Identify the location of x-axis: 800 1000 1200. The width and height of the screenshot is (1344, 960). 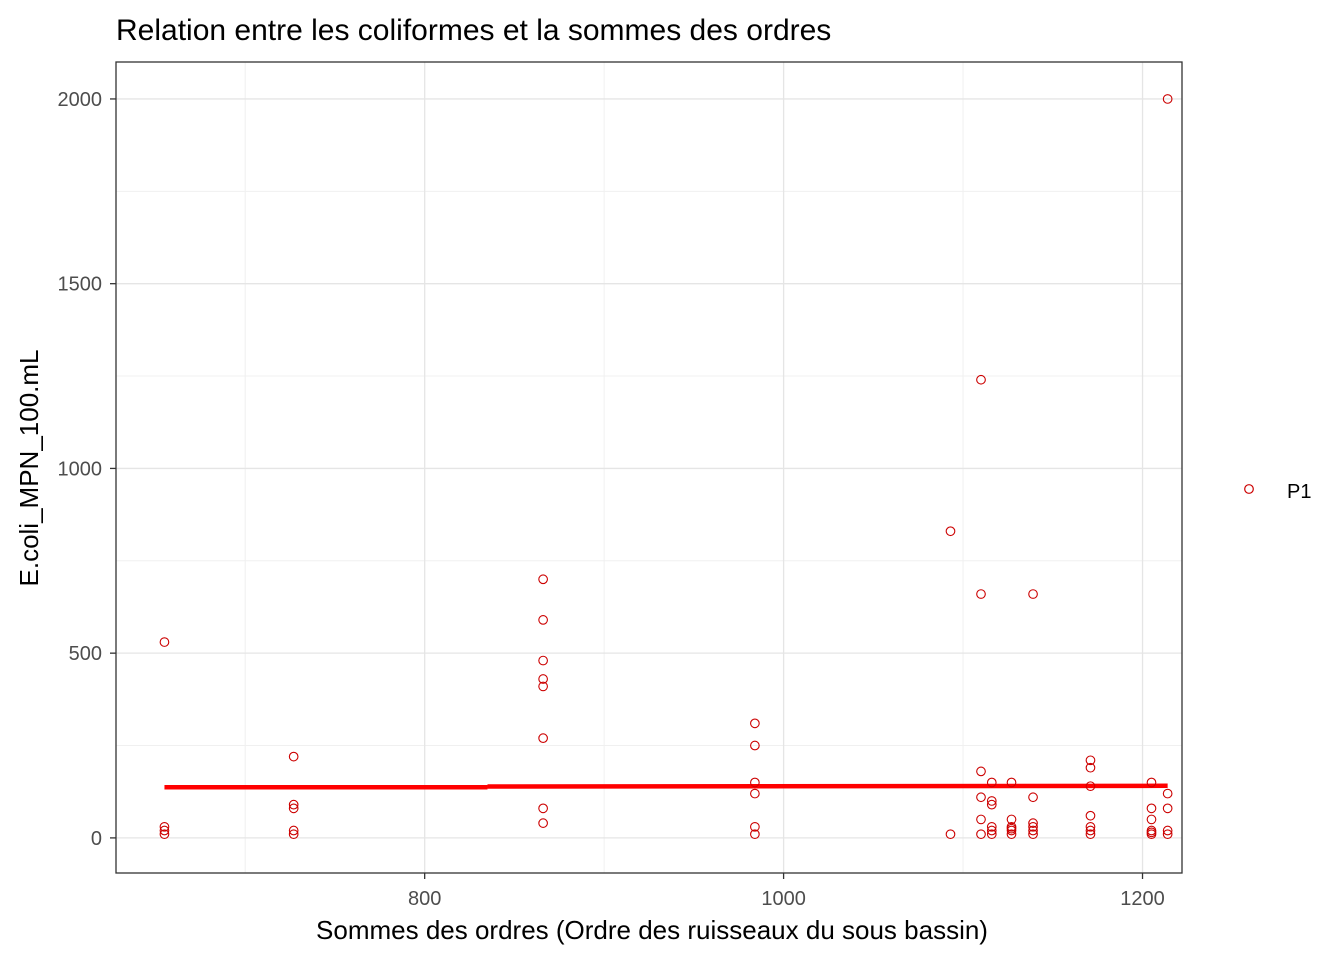
(786, 891).